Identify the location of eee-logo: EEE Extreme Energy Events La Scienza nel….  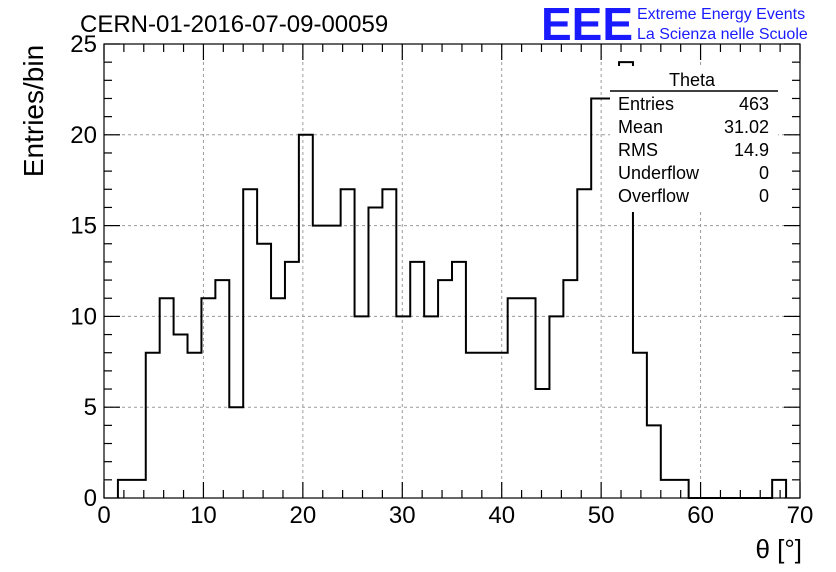
(674, 25).